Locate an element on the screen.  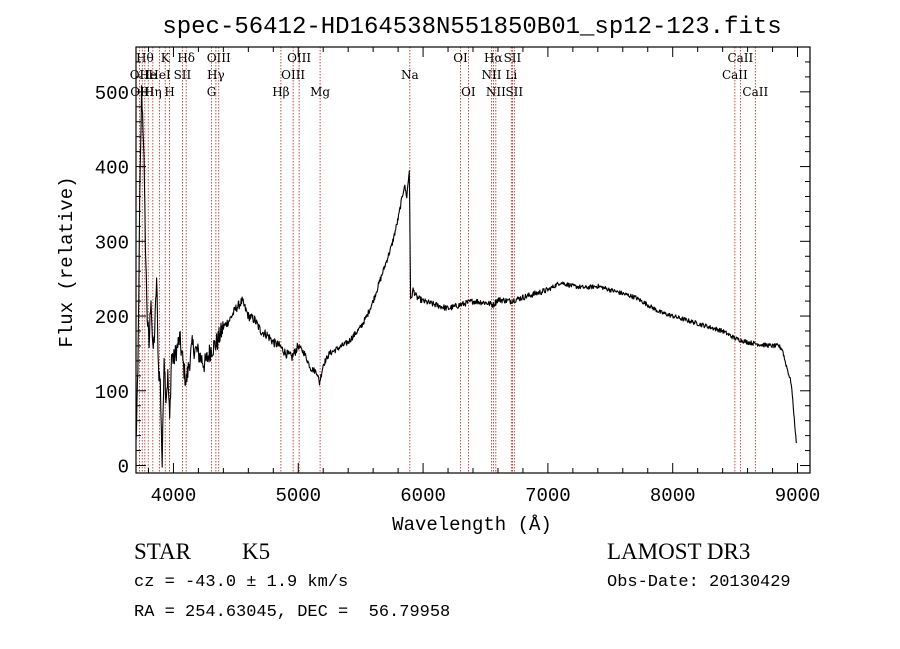
reference-line-label: OII is located at coordinates (140, 75).